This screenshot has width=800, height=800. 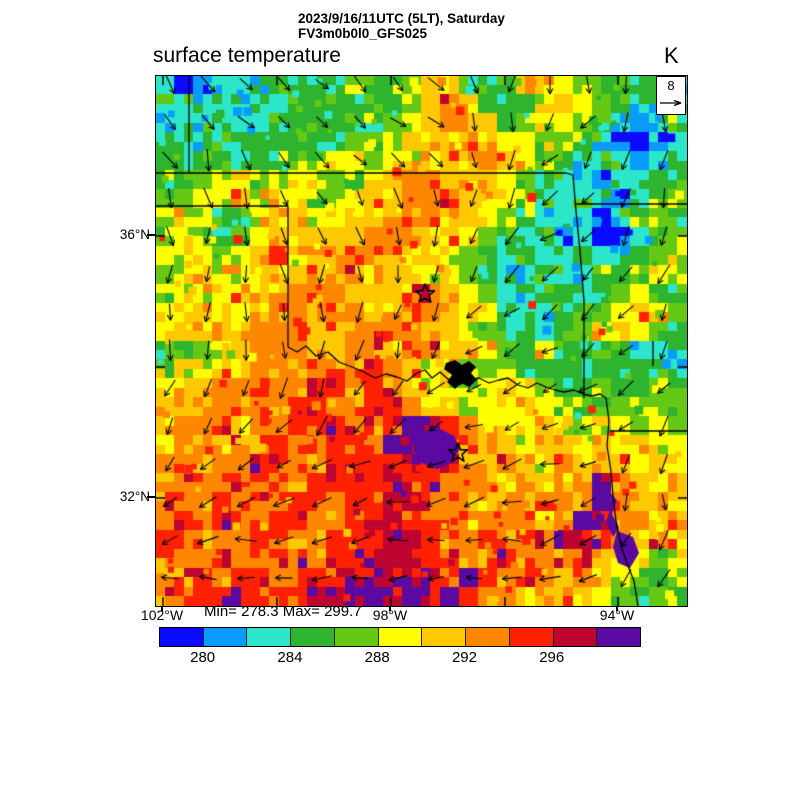 I want to click on lat-tick-36n, so click(x=151, y=235).